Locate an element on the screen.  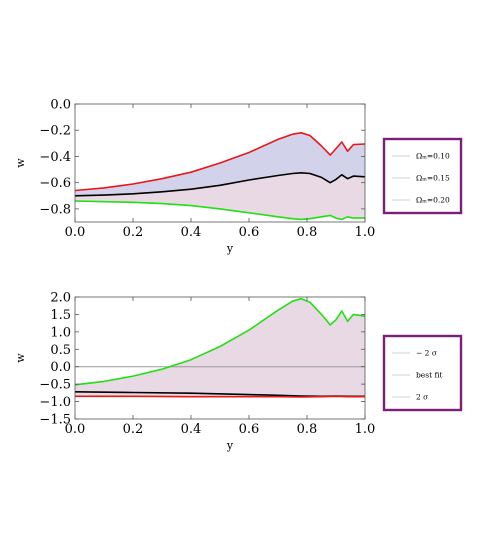
y-tick-label: −0.5 is located at coordinates (55, 385).